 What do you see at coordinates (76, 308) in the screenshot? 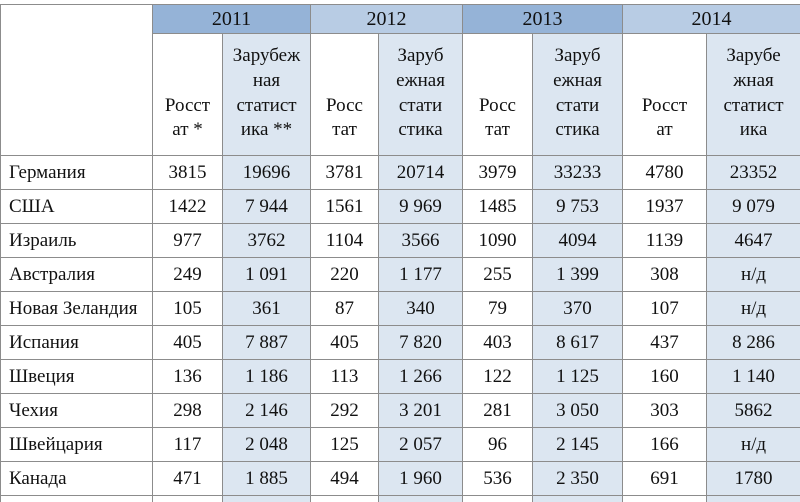
I see `country-name-cell: Новая Зеландия` at bounding box center [76, 308].